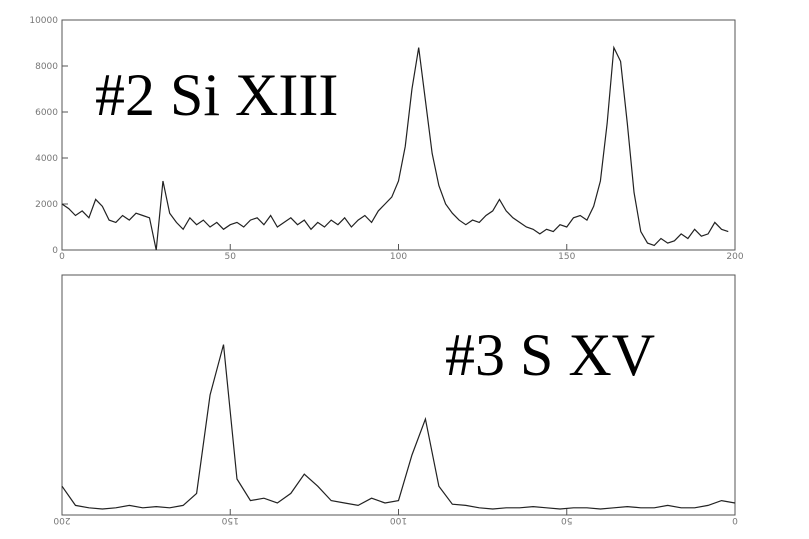  What do you see at coordinates (43, 21) in the screenshot?
I see `y-tick-label: 10000` at bounding box center [43, 21].